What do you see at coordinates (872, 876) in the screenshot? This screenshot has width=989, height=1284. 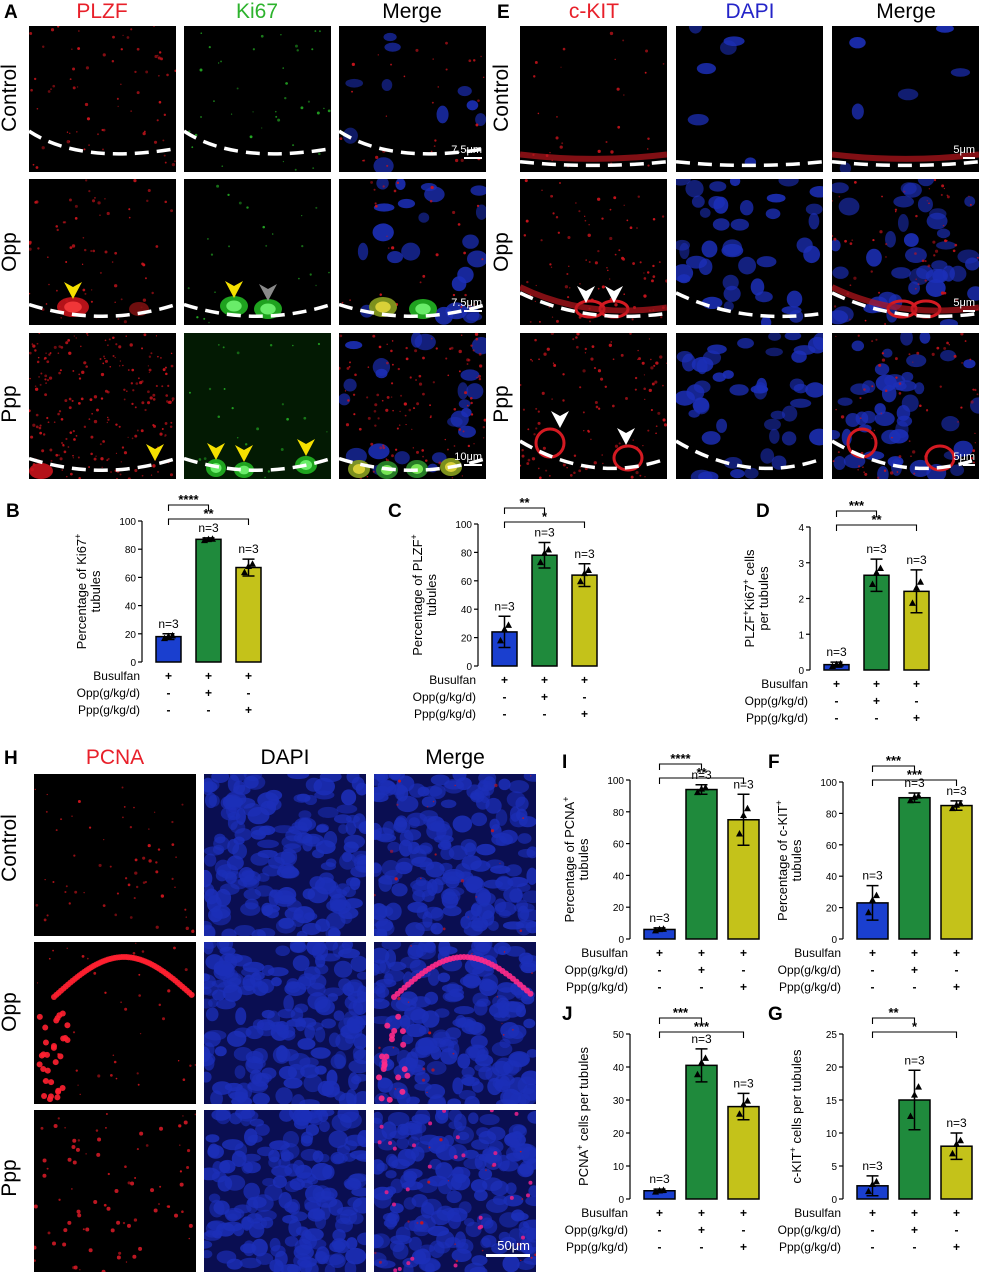 I see `n-label-f-0: n=3` at bounding box center [872, 876].